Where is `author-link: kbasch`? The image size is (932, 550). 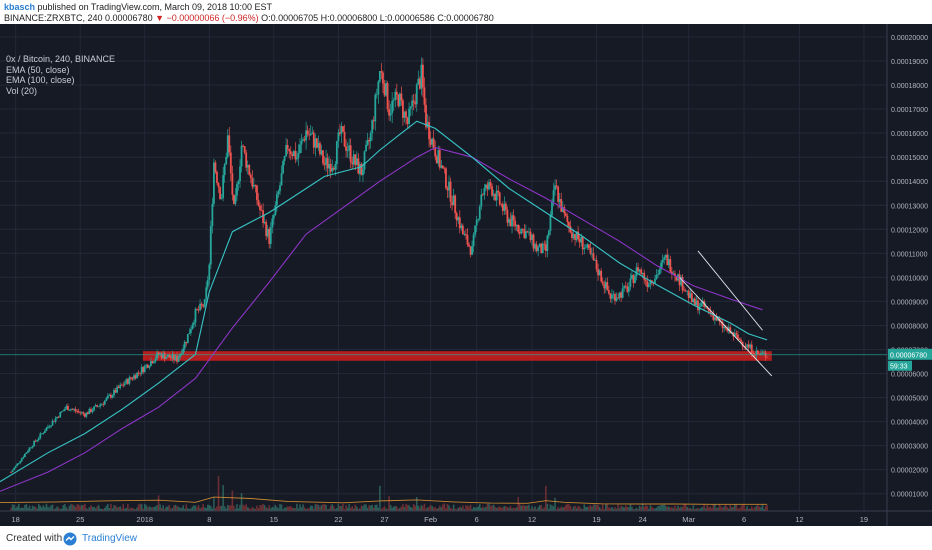 author-link: kbasch is located at coordinates (20, 7).